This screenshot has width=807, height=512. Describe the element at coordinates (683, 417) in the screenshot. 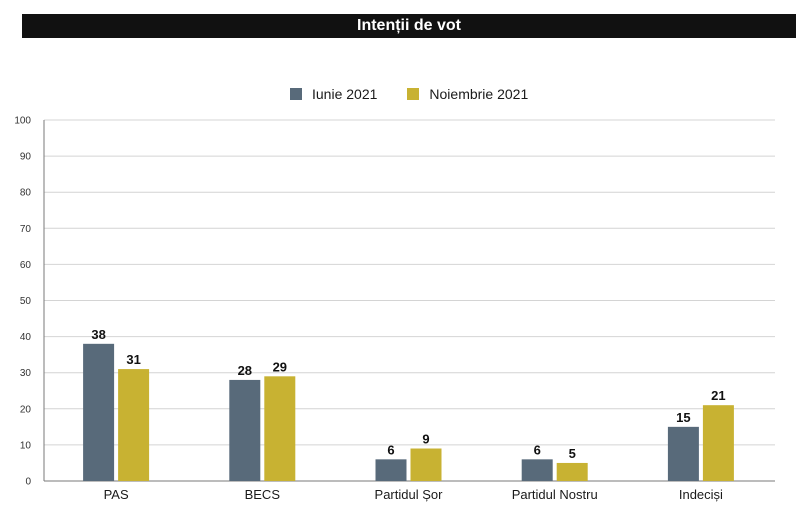

I see `data-label: 15` at that location.